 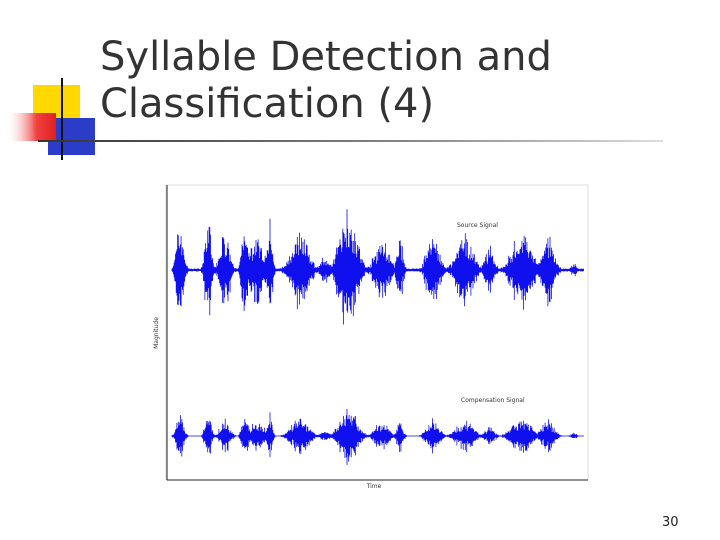 I want to click on title-line: Classification (4), so click(x=267, y=104).